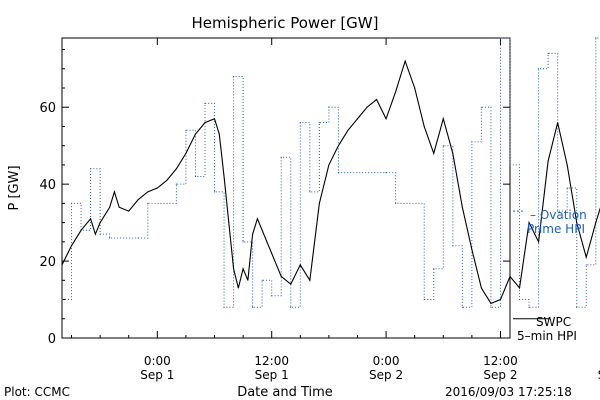 This screenshot has width=600, height=400. I want to click on legend: – Ovation Prime HPI SWPC 5–min HPI, so click(550, 275).